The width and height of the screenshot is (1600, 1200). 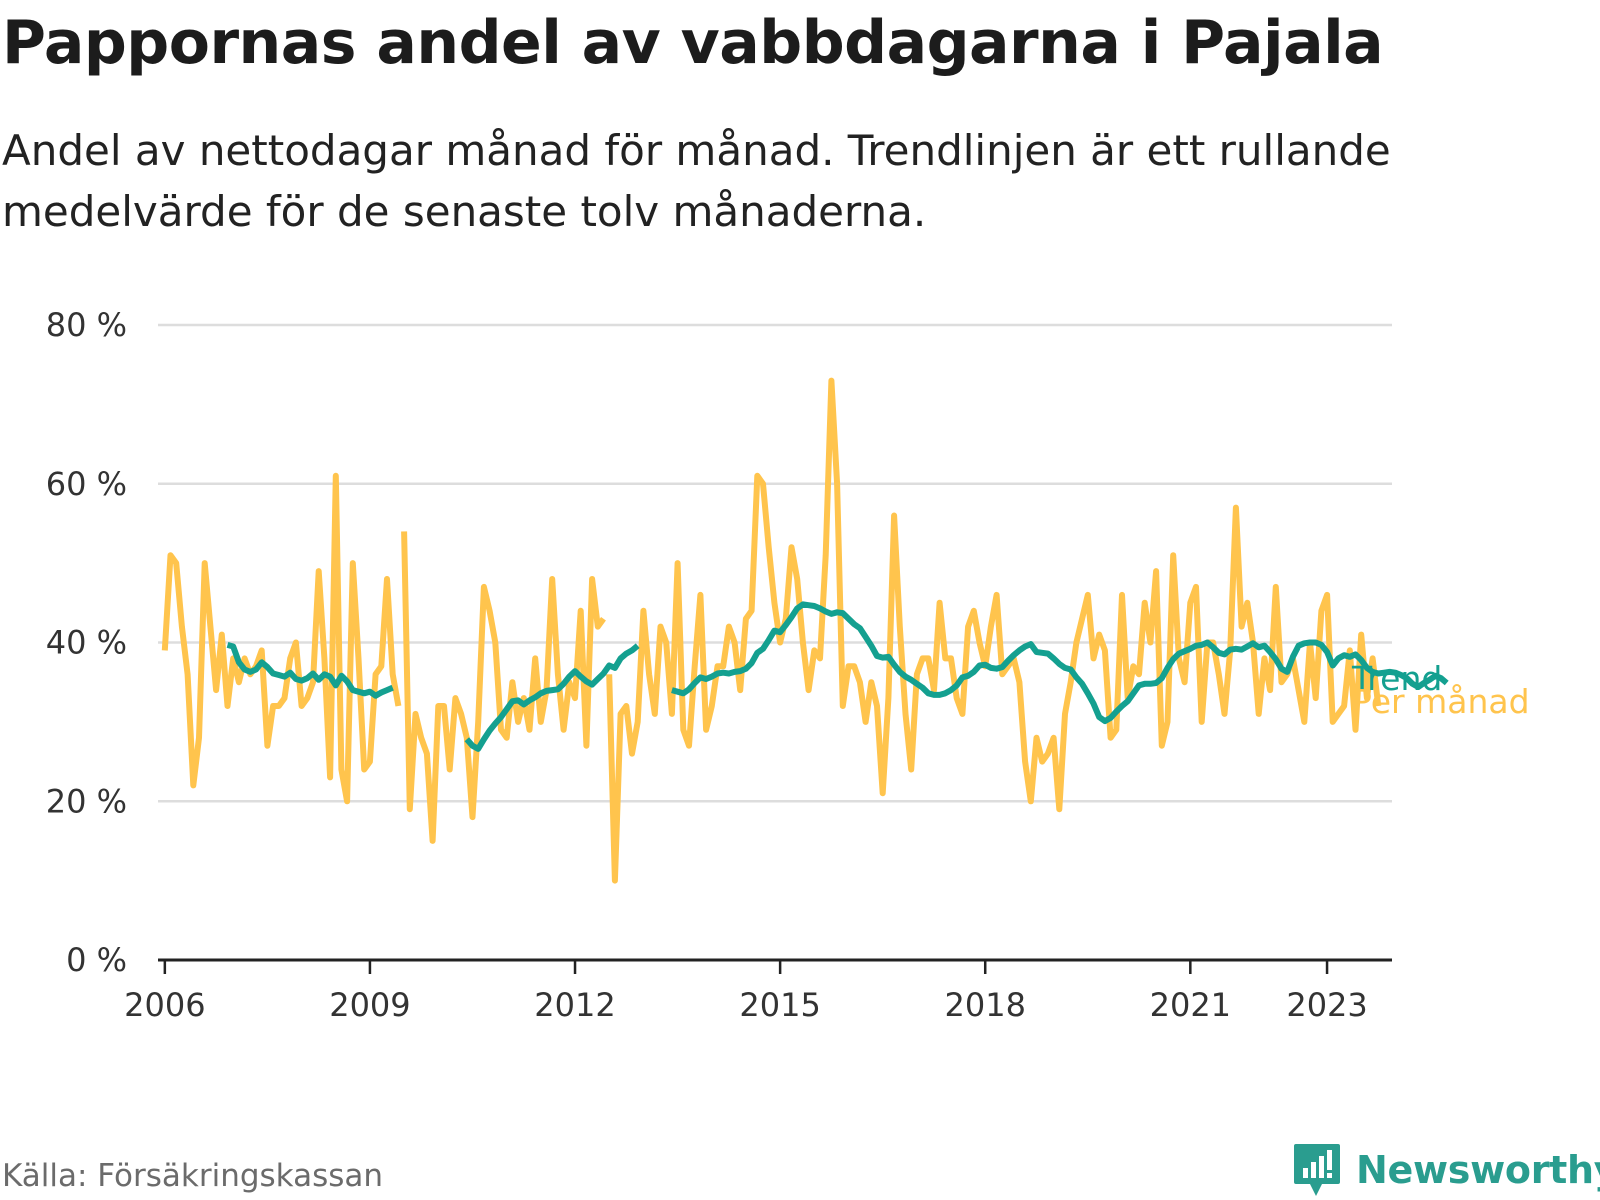 What do you see at coordinates (86, 484) in the screenshot?
I see `y-tick-label: 60 %` at bounding box center [86, 484].